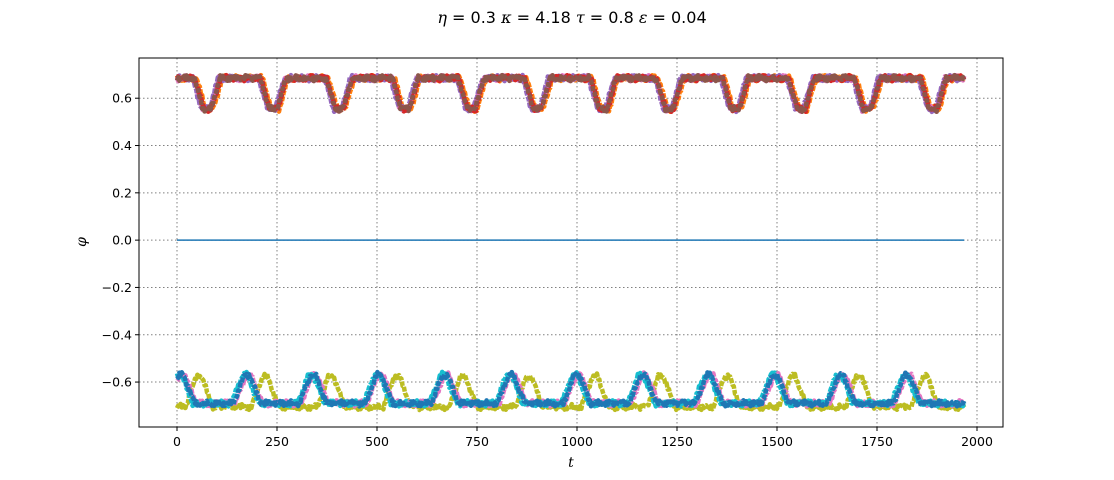 The height and width of the screenshot is (480, 1114). Describe the element at coordinates (442, 17) in the screenshot. I see `title-eta-symbol: η` at that location.